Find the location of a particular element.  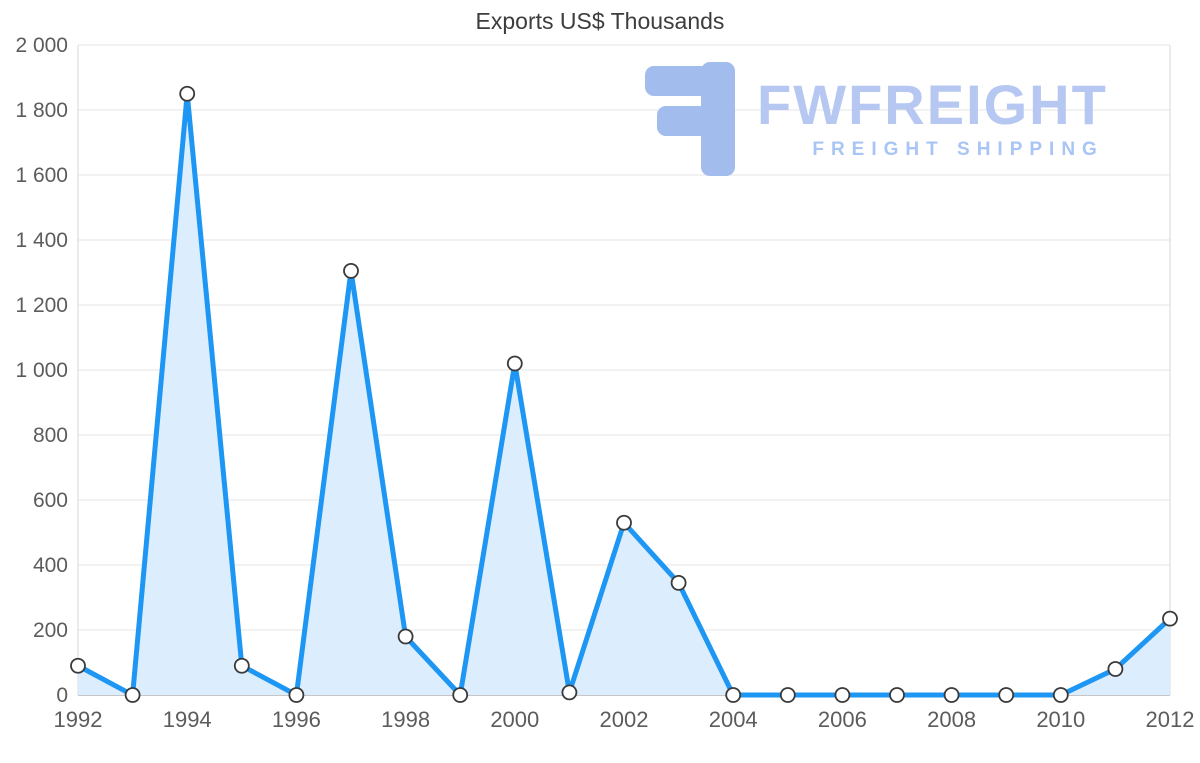

y-axis-tick-label: 0 is located at coordinates (62, 695).